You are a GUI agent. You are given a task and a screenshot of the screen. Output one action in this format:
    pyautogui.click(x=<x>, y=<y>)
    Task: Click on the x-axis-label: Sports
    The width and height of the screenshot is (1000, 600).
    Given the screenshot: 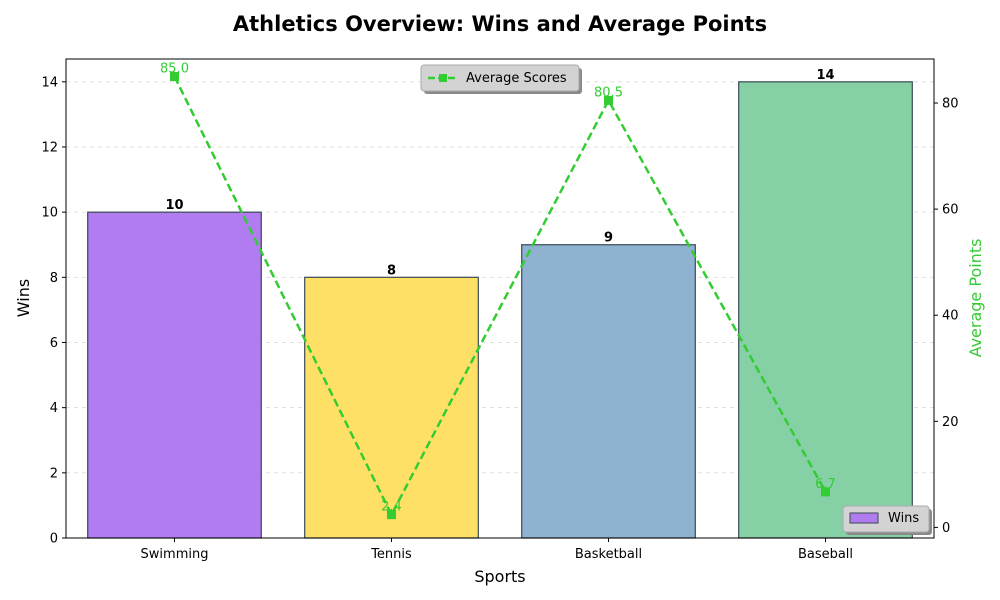 What is the action you would take?
    pyautogui.click(x=499, y=576)
    